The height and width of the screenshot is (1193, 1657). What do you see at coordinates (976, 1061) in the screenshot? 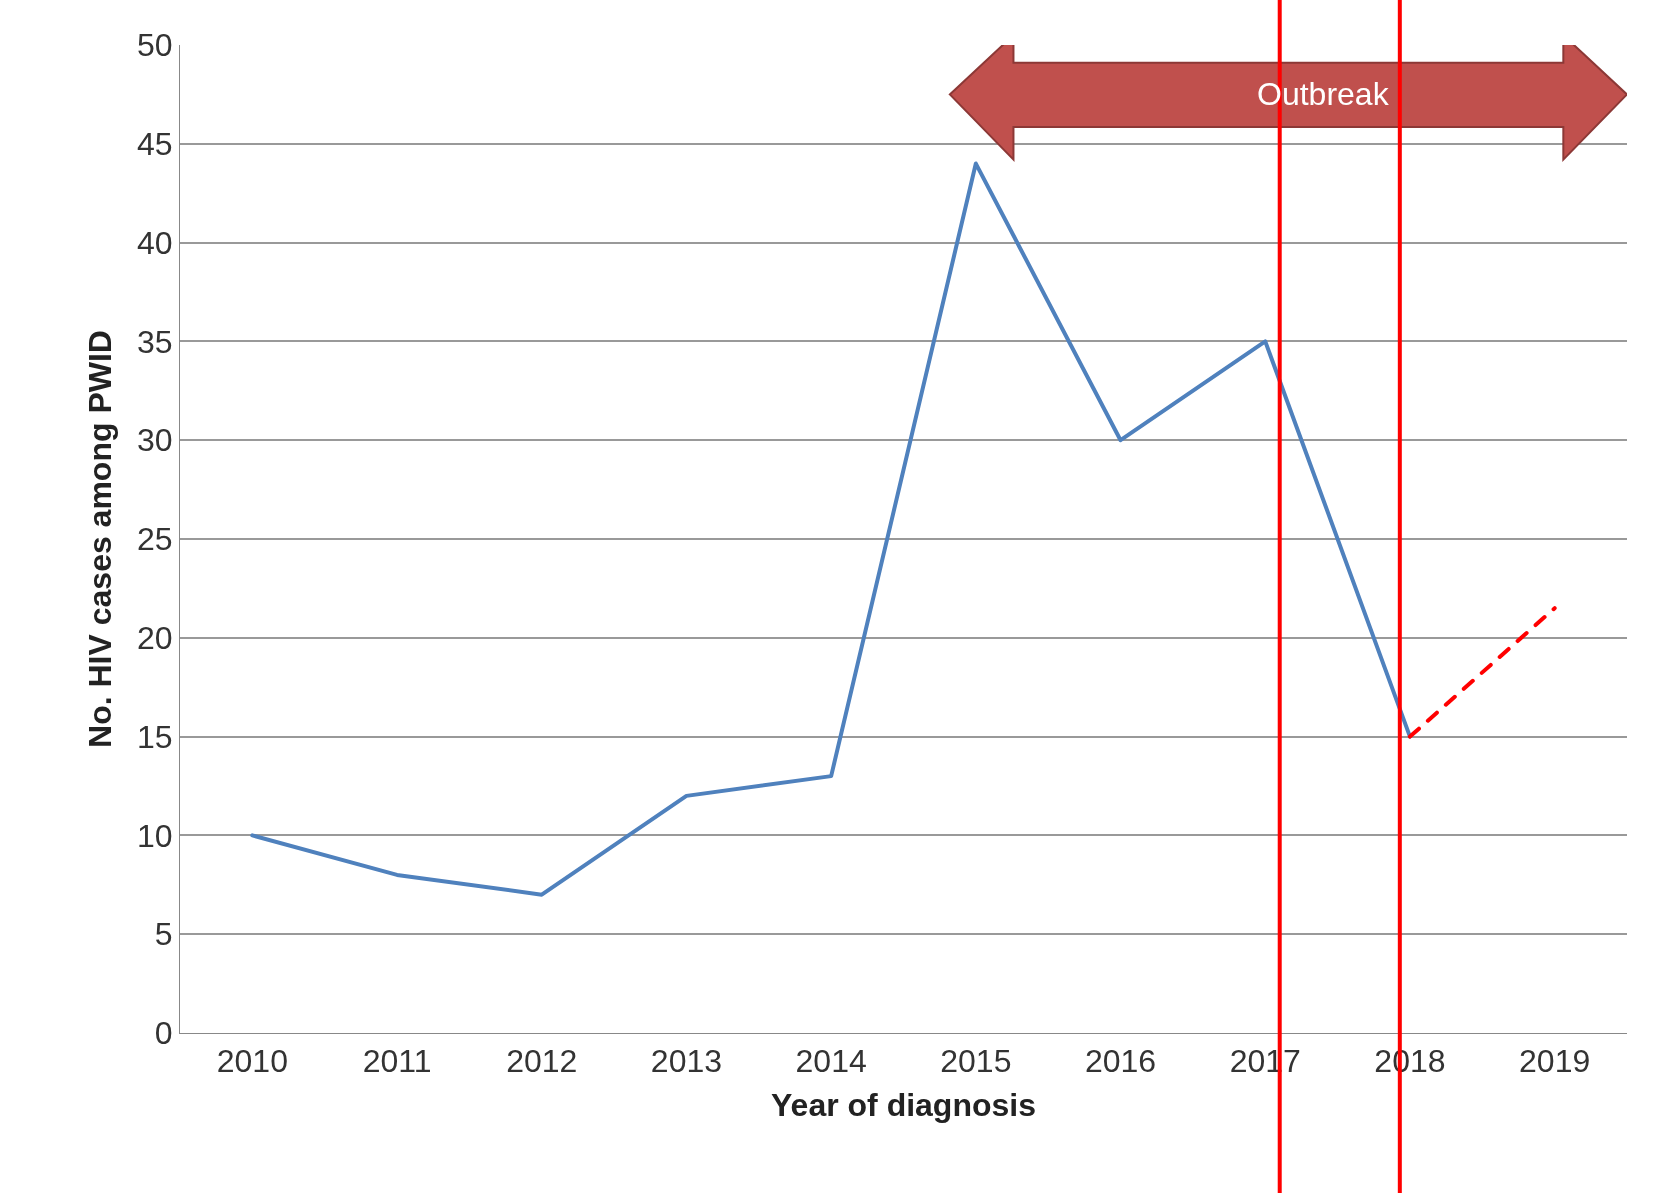
I see `x-tick-label: 2015` at bounding box center [976, 1061].